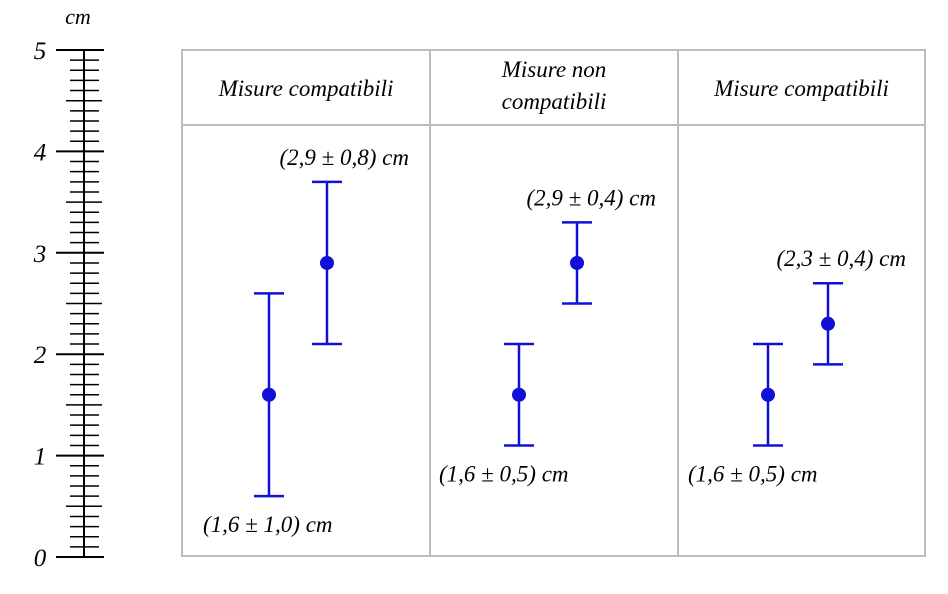 This screenshot has width=948, height=594. Describe the element at coordinates (40, 51) in the screenshot. I see `ruler-tick-label: 5` at that location.